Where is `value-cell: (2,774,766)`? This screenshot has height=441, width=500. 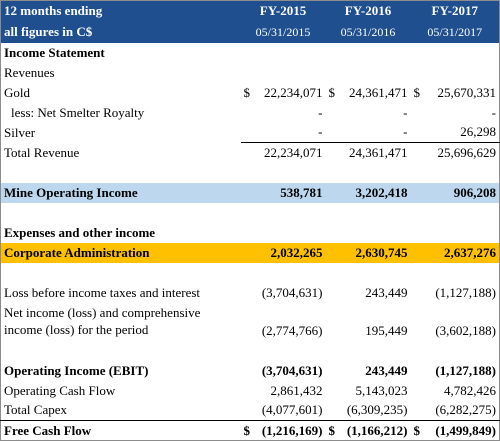 value-cell: (2,774,766) is located at coordinates (283, 322).